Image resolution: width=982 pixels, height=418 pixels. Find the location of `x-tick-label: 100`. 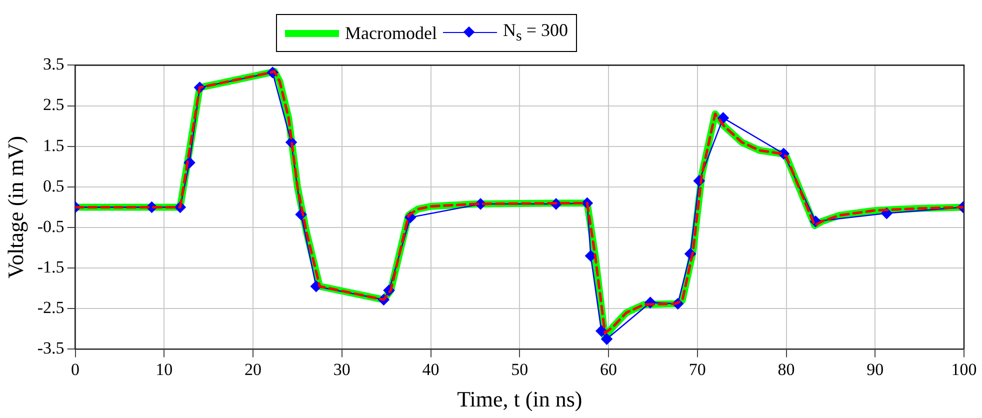

x-tick-label: 100 is located at coordinates (964, 369).